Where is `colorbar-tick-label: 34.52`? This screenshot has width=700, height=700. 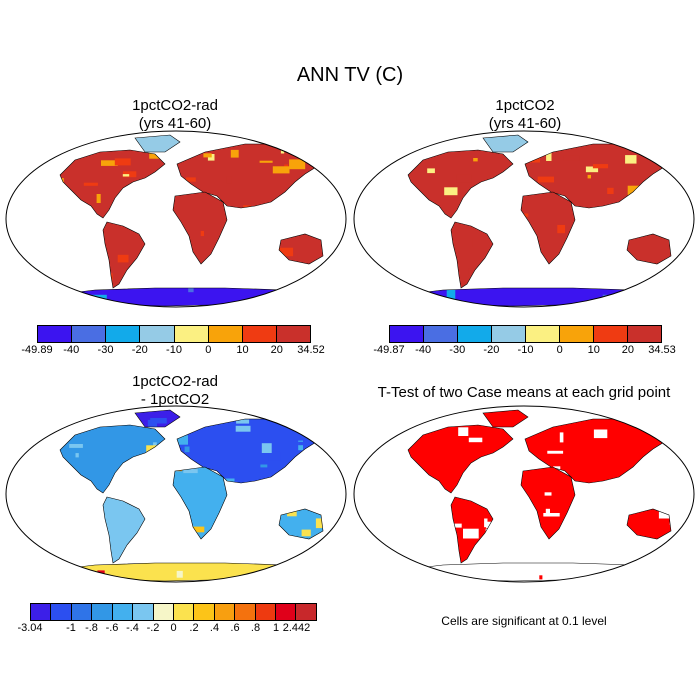
colorbar-tick-label: 34.52 is located at coordinates (311, 350).